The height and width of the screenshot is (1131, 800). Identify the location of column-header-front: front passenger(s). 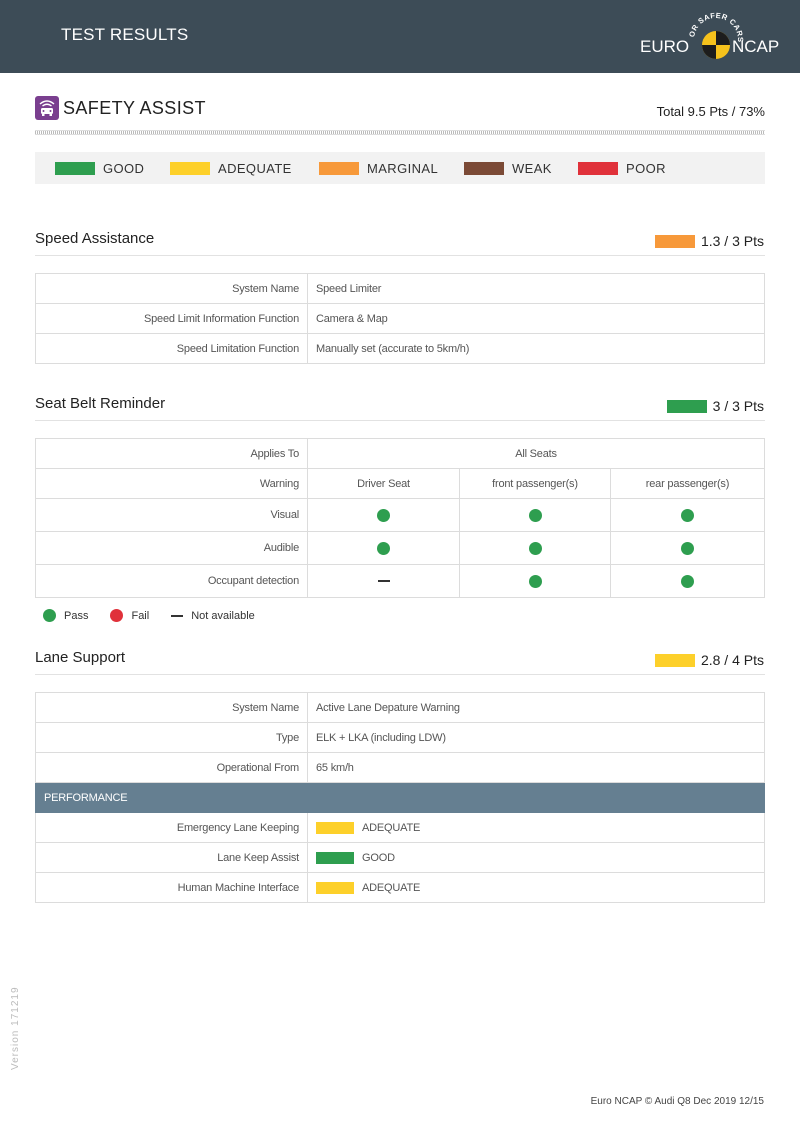
(535, 483).